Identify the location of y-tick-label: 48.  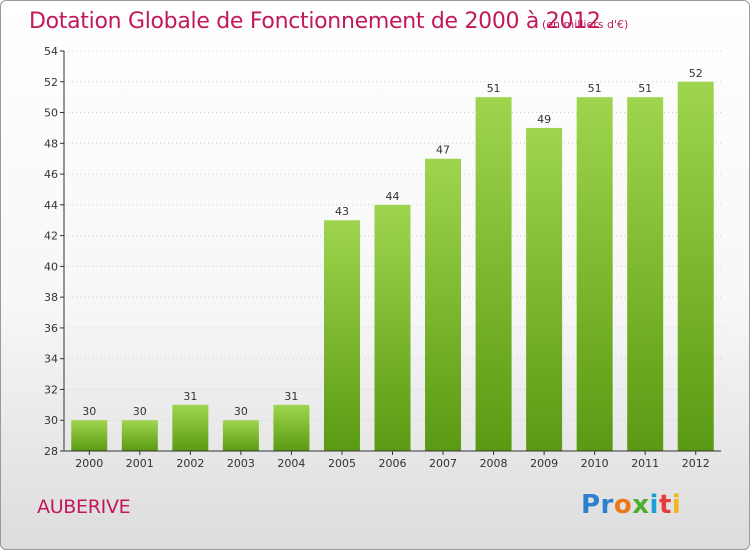
(51, 143).